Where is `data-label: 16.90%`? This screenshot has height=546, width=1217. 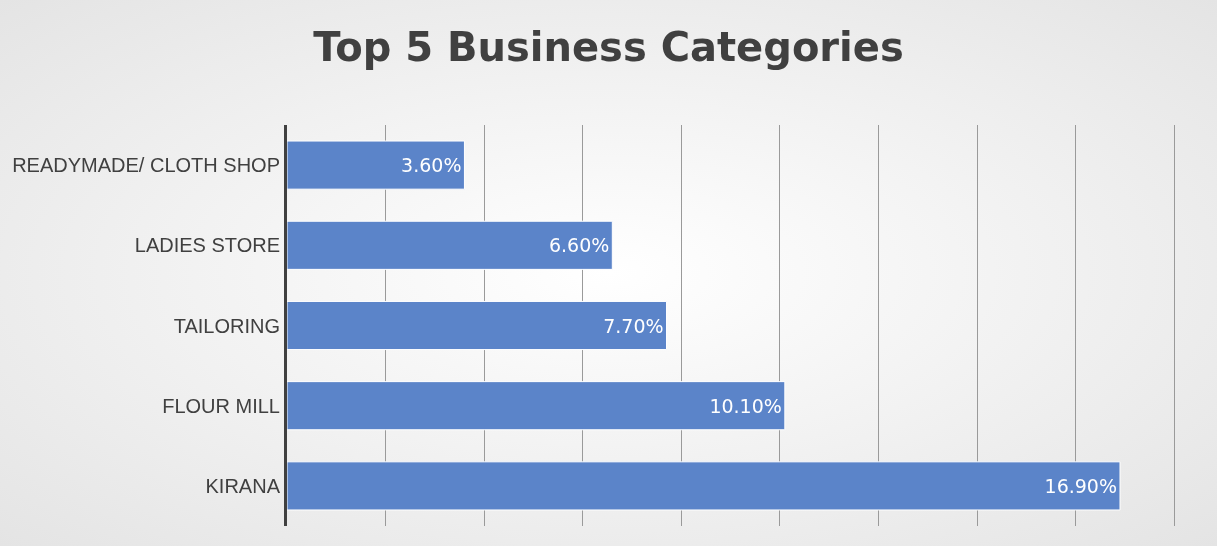 data-label: 16.90% is located at coordinates (1080, 485).